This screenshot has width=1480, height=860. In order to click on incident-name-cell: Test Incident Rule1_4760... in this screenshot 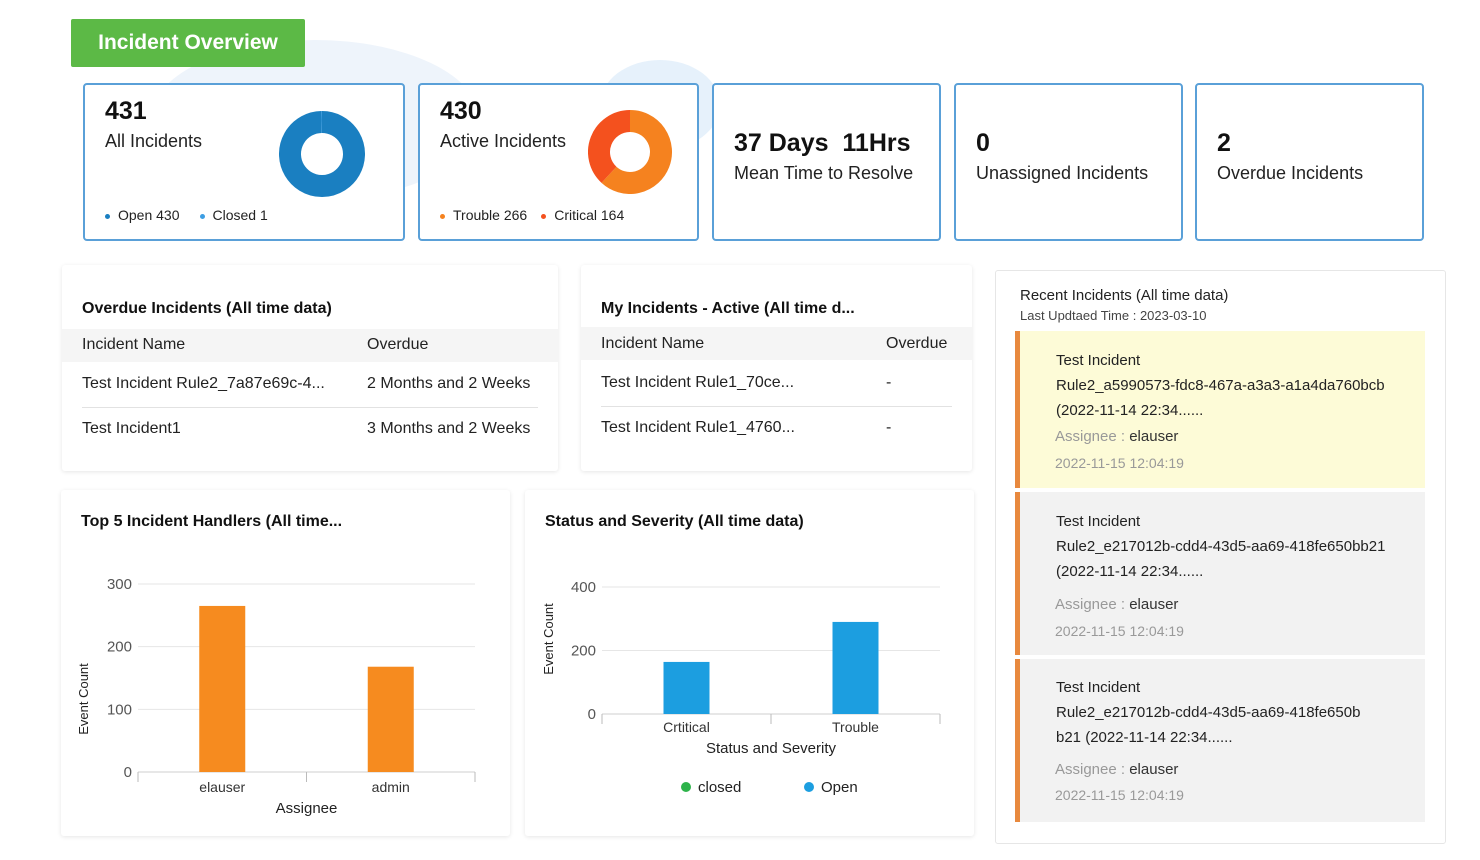, I will do `click(698, 427)`.